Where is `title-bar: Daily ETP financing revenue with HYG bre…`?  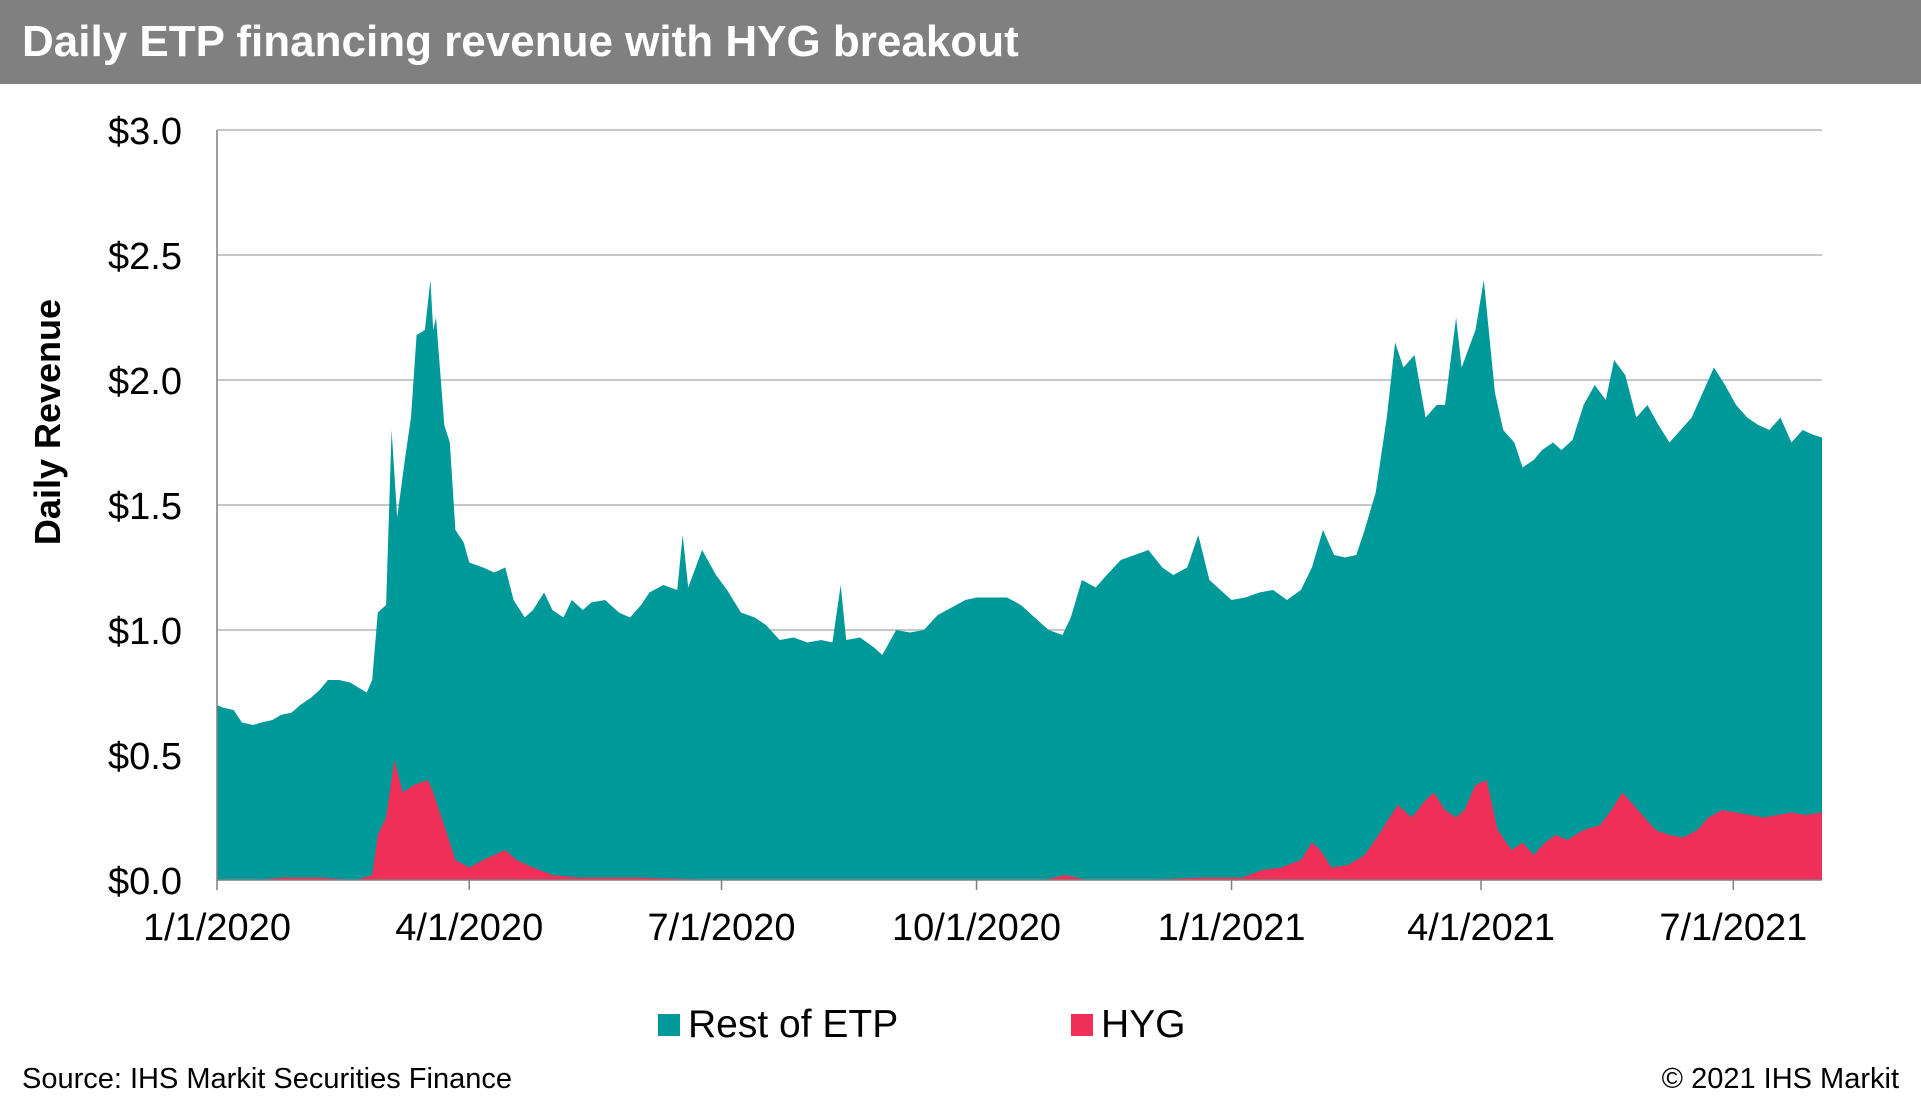 title-bar: Daily ETP financing revenue with HYG bre… is located at coordinates (960, 42).